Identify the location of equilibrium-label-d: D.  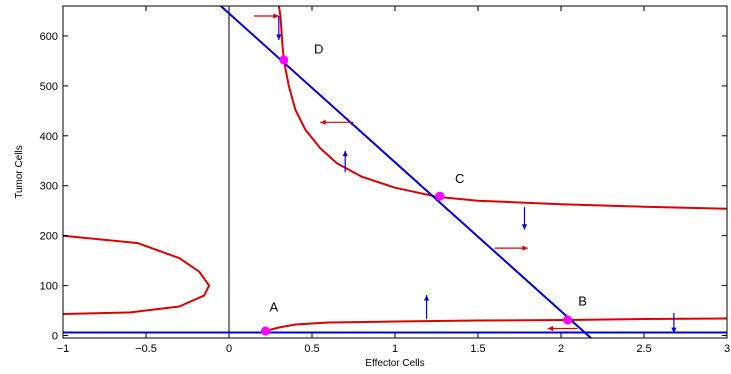
(318, 48).